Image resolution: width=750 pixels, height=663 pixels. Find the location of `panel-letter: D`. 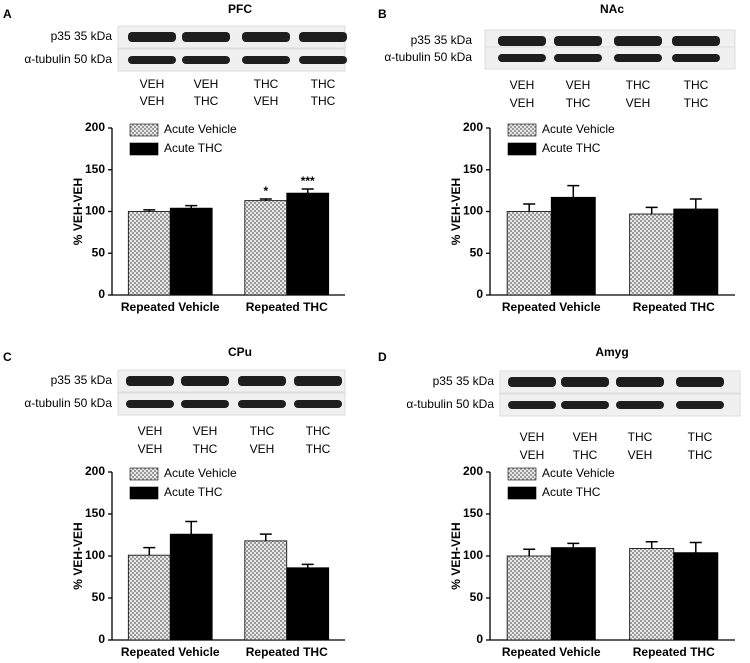

panel-letter: D is located at coordinates (382, 357).